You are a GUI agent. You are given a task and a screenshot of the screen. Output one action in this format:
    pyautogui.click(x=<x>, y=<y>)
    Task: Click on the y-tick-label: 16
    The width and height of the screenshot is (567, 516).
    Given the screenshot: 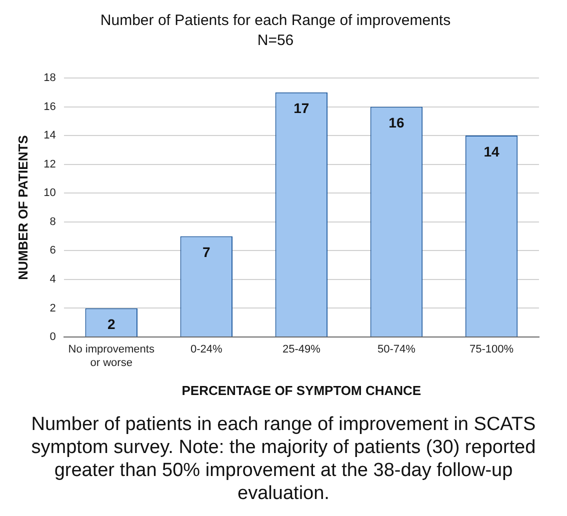 What is the action you would take?
    pyautogui.click(x=50, y=106)
    